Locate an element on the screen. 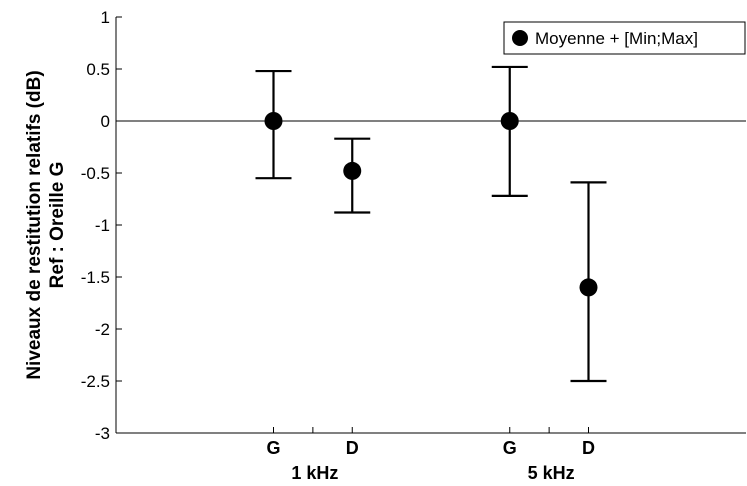  y-tick-label: 1 is located at coordinates (105, 17).